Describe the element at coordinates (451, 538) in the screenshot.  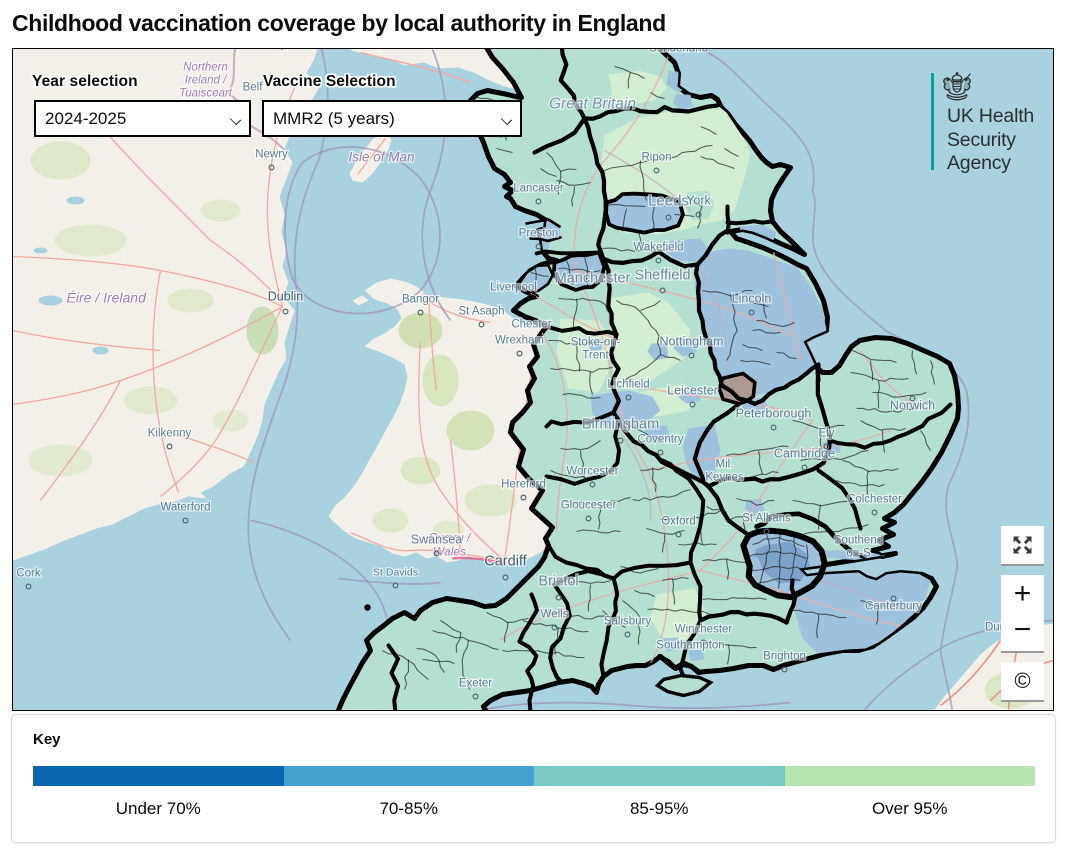
I see `svg-text: Cymru /` at that location.